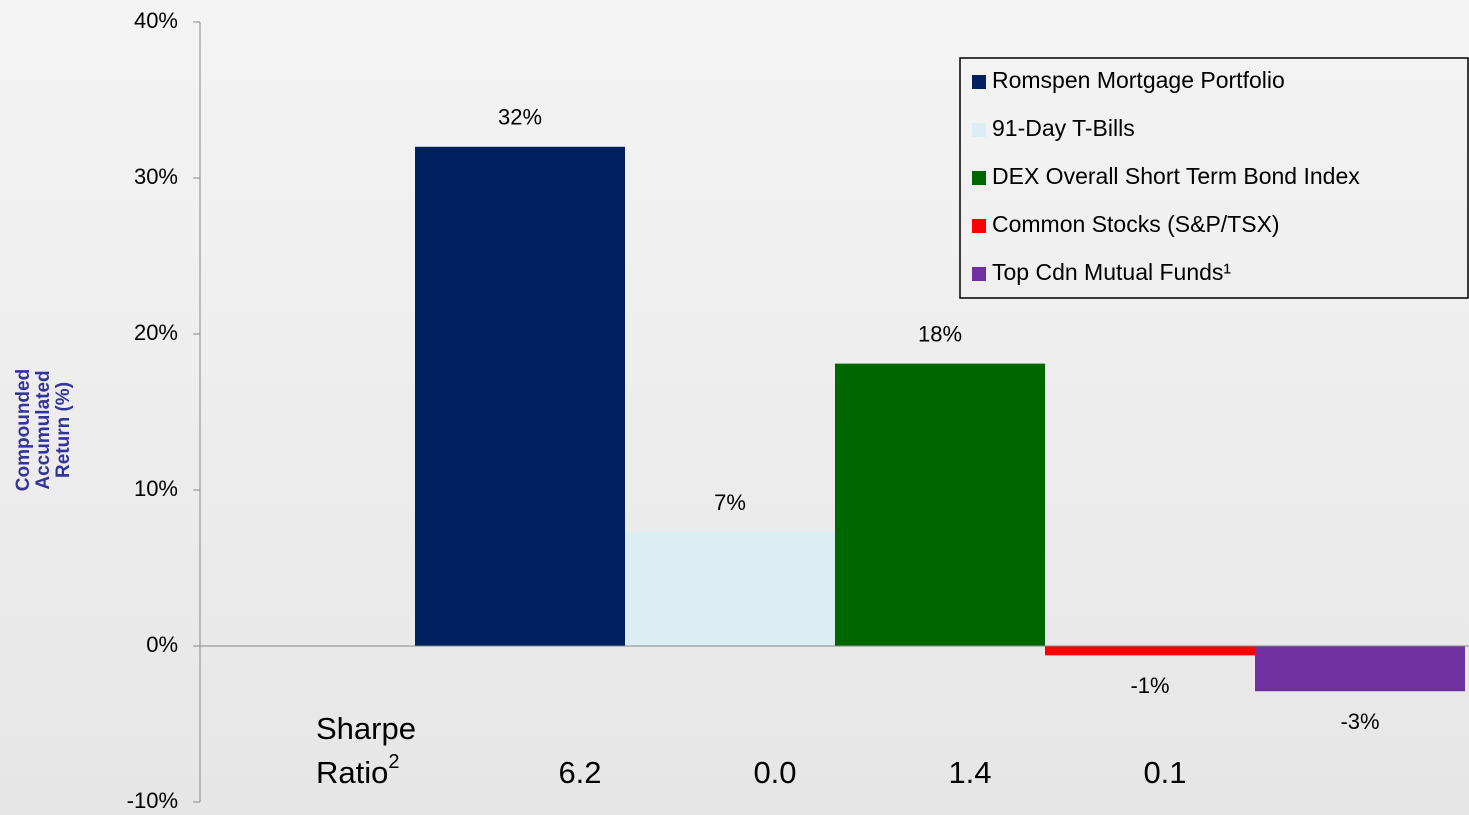 This screenshot has height=815, width=1469. Describe the element at coordinates (1111, 272) in the screenshot. I see `legend-label: Top Cdn Mutual Funds¹` at that location.